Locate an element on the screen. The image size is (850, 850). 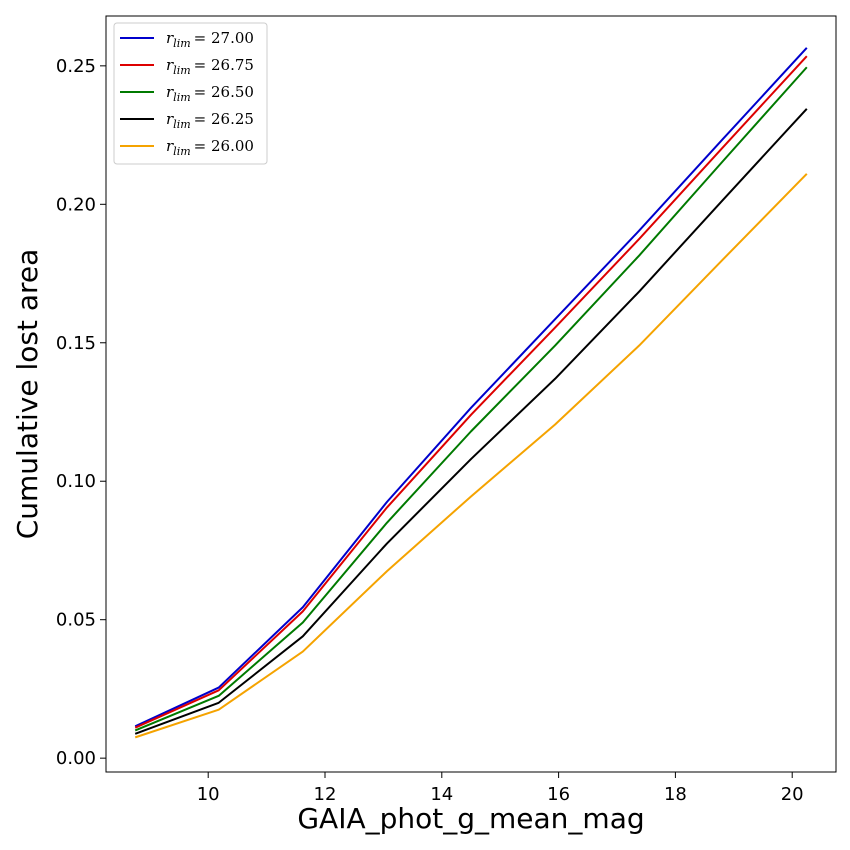
legend-entry-label: rlim = 26.25 is located at coordinates (210, 120).